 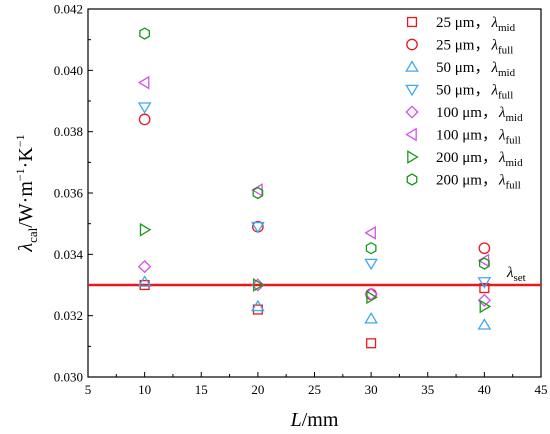 What do you see at coordinates (26, 193) in the screenshot?
I see `y-axis-title: λcal/W·m−1·K−1` at bounding box center [26, 193].